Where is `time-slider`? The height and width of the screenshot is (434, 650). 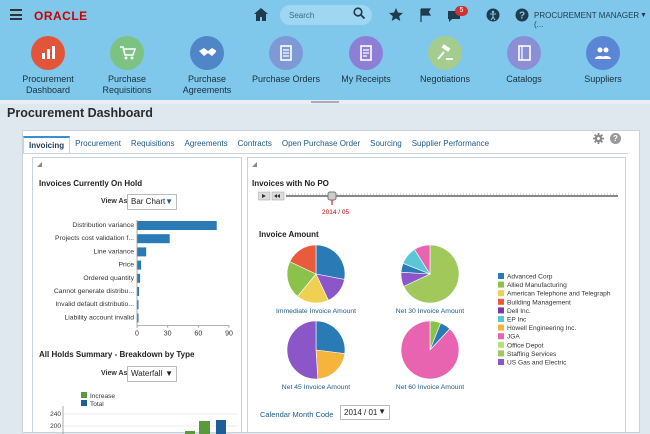 time-slider is located at coordinates (439, 203).